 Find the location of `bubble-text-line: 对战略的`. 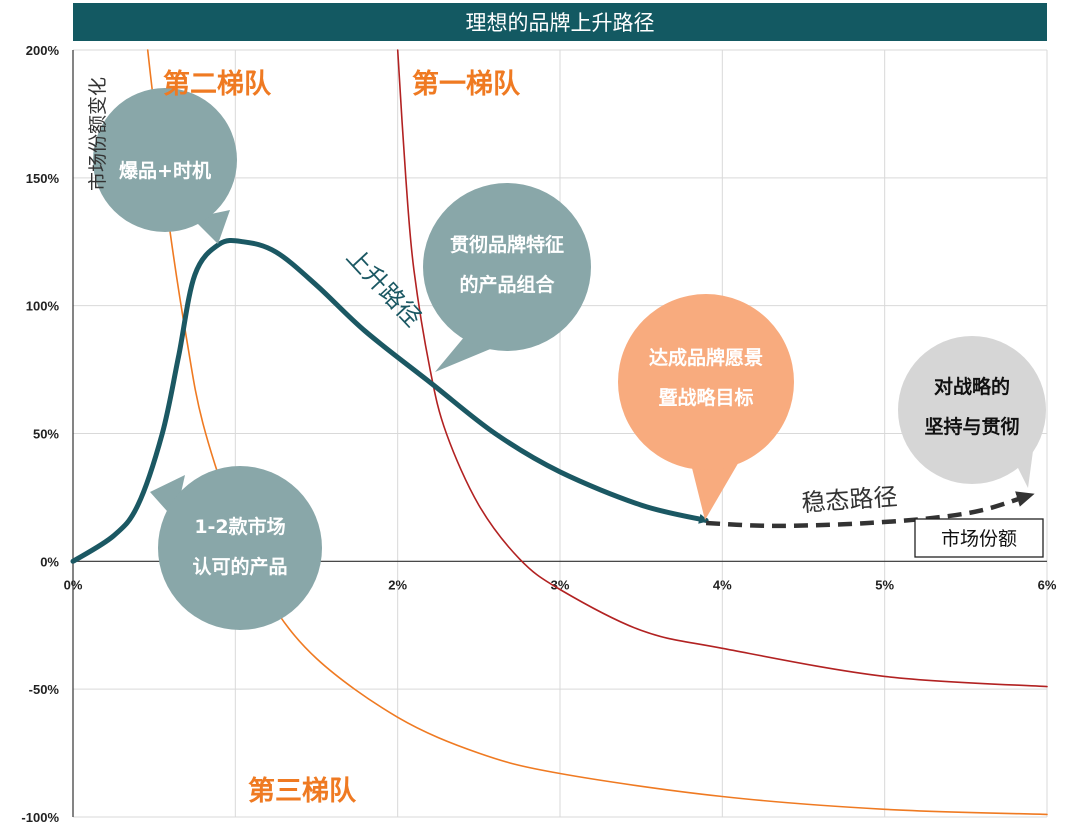

bubble-text-line: 对战略的 is located at coordinates (972, 386).